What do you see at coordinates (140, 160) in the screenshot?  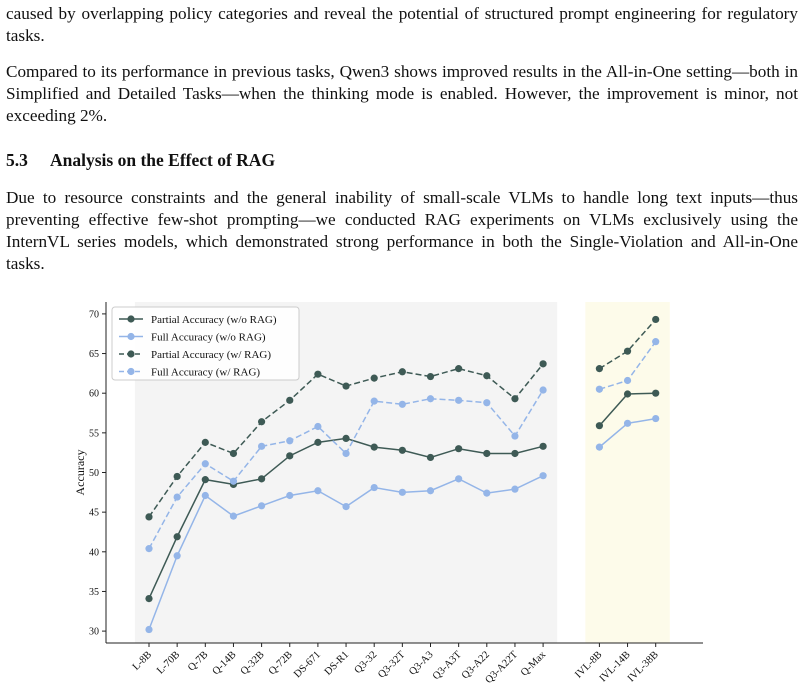 I see `section-heading: 5.3 Analysis on the Effect of RAG` at bounding box center [140, 160].